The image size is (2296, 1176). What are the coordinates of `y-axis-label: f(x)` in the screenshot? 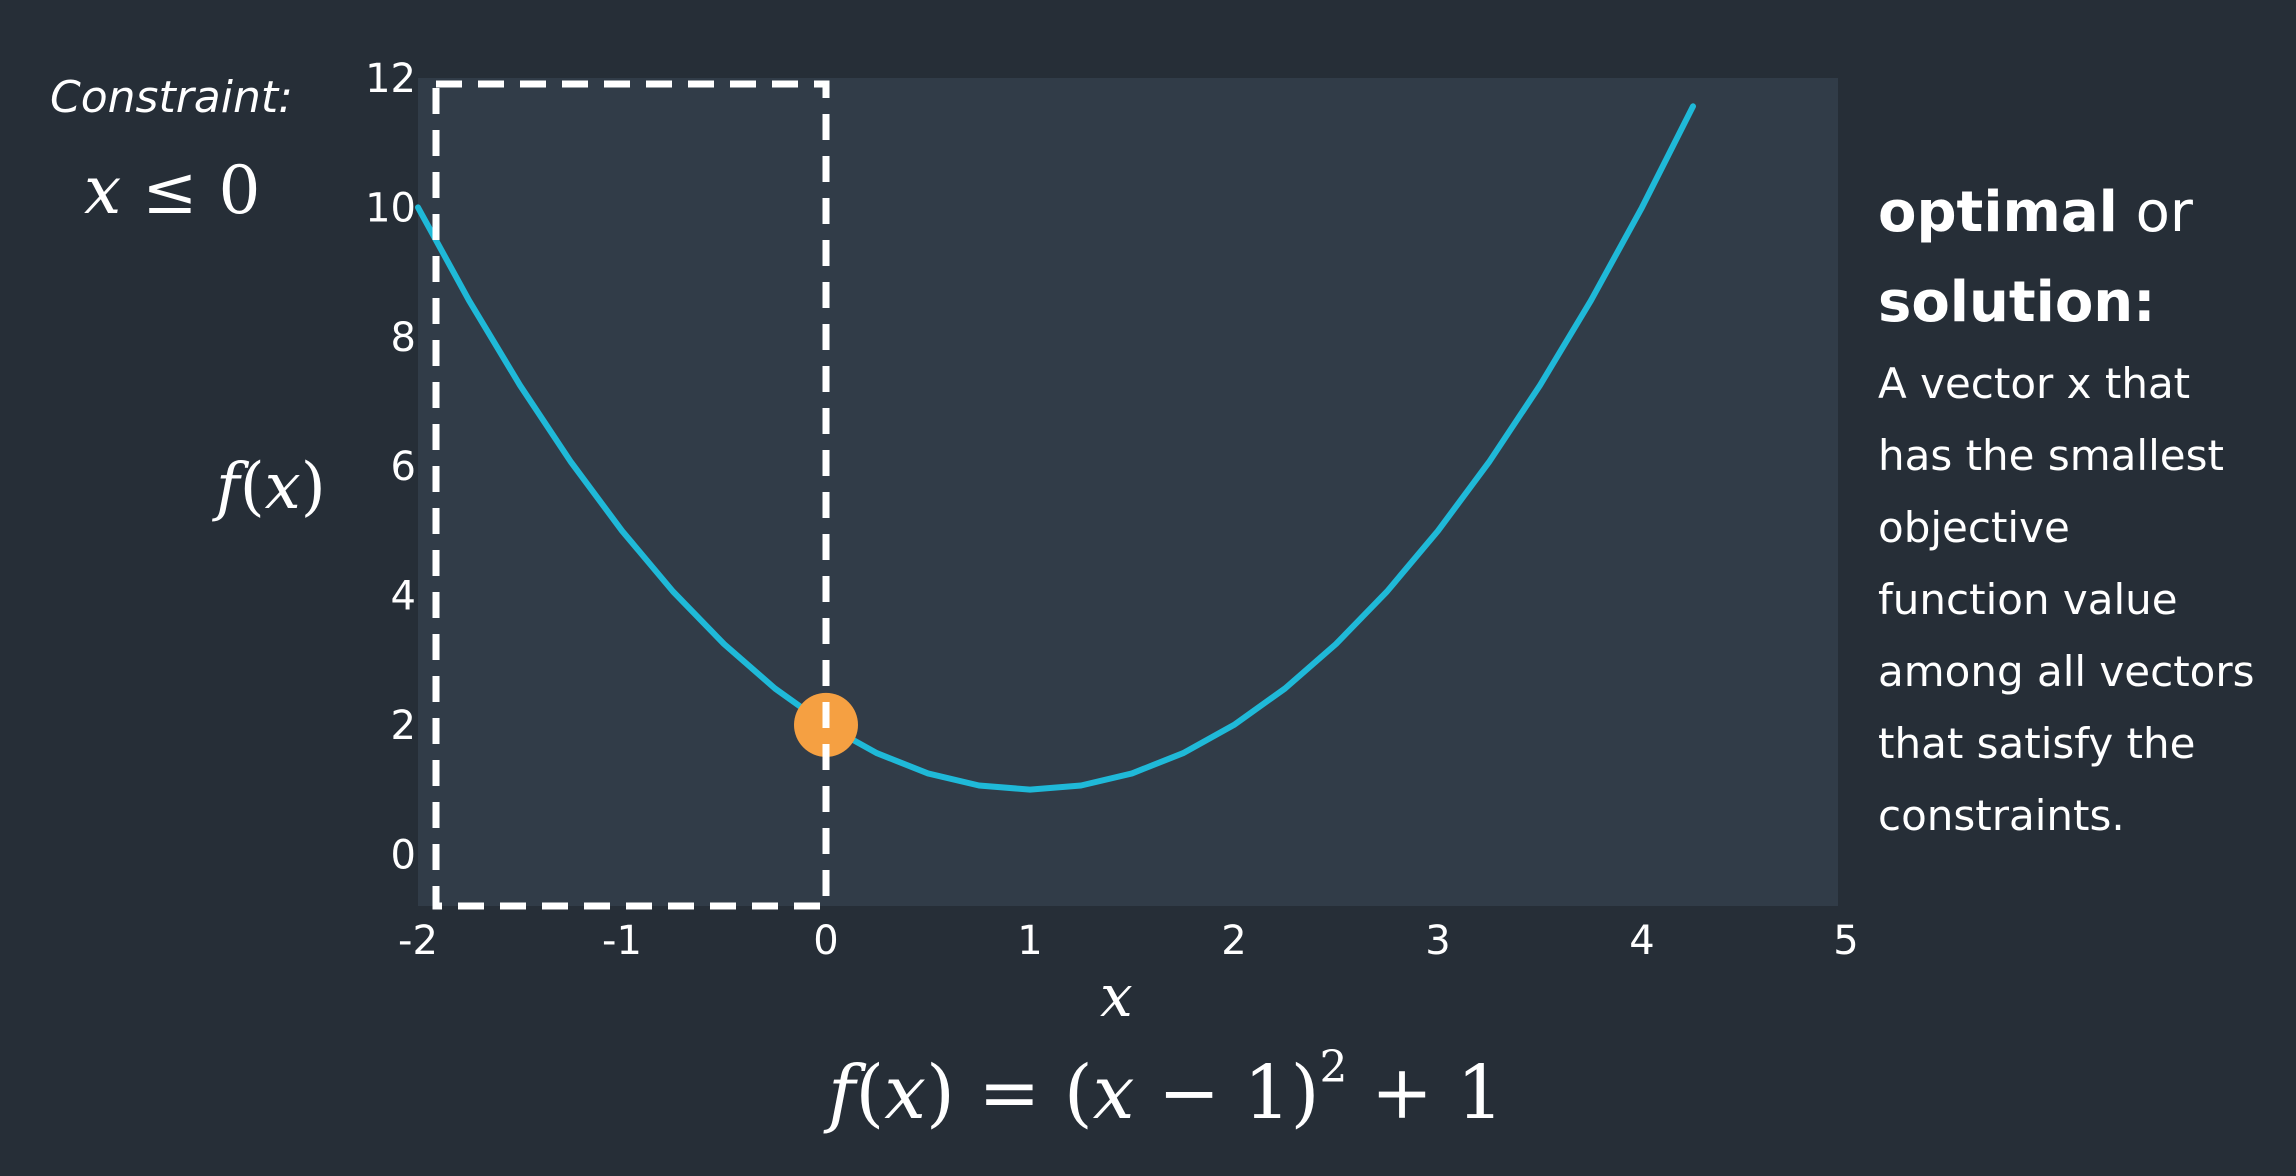 It's located at (271, 487).